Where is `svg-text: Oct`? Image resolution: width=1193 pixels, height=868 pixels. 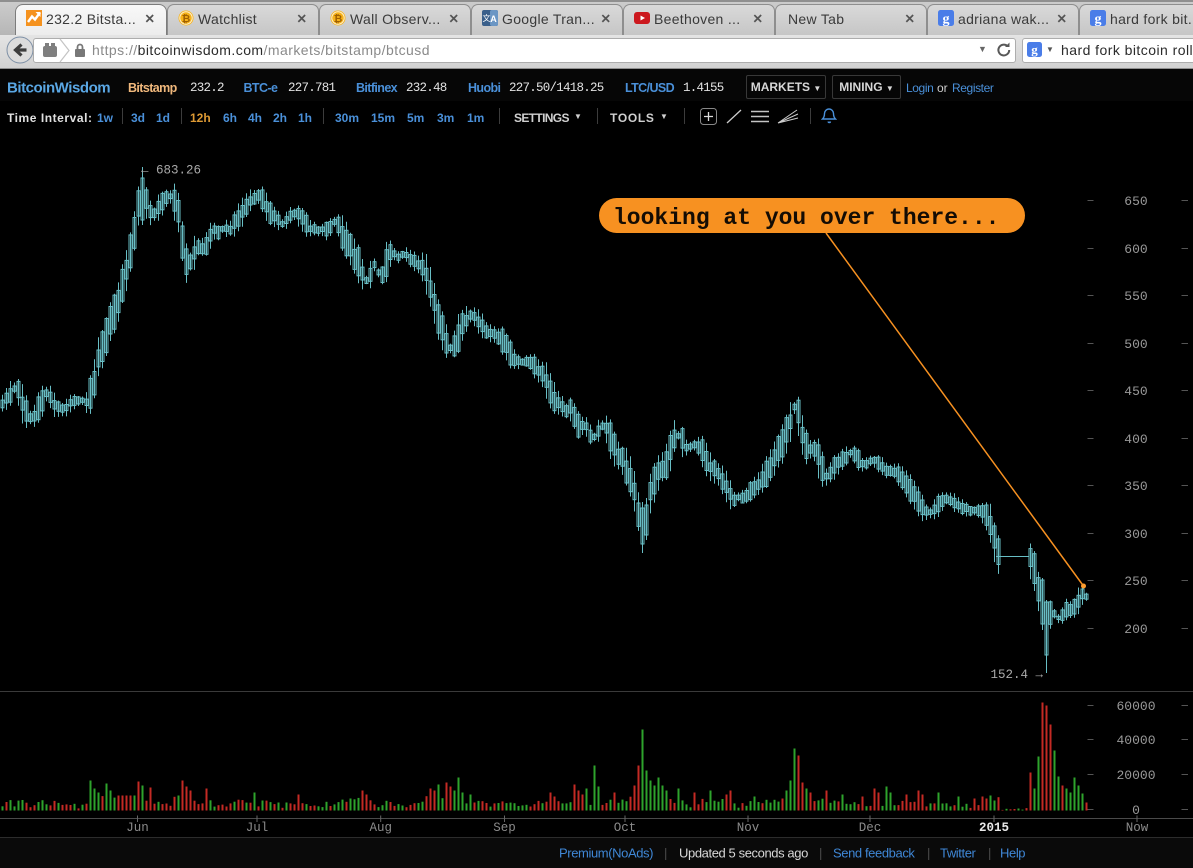 svg-text: Oct is located at coordinates (625, 828).